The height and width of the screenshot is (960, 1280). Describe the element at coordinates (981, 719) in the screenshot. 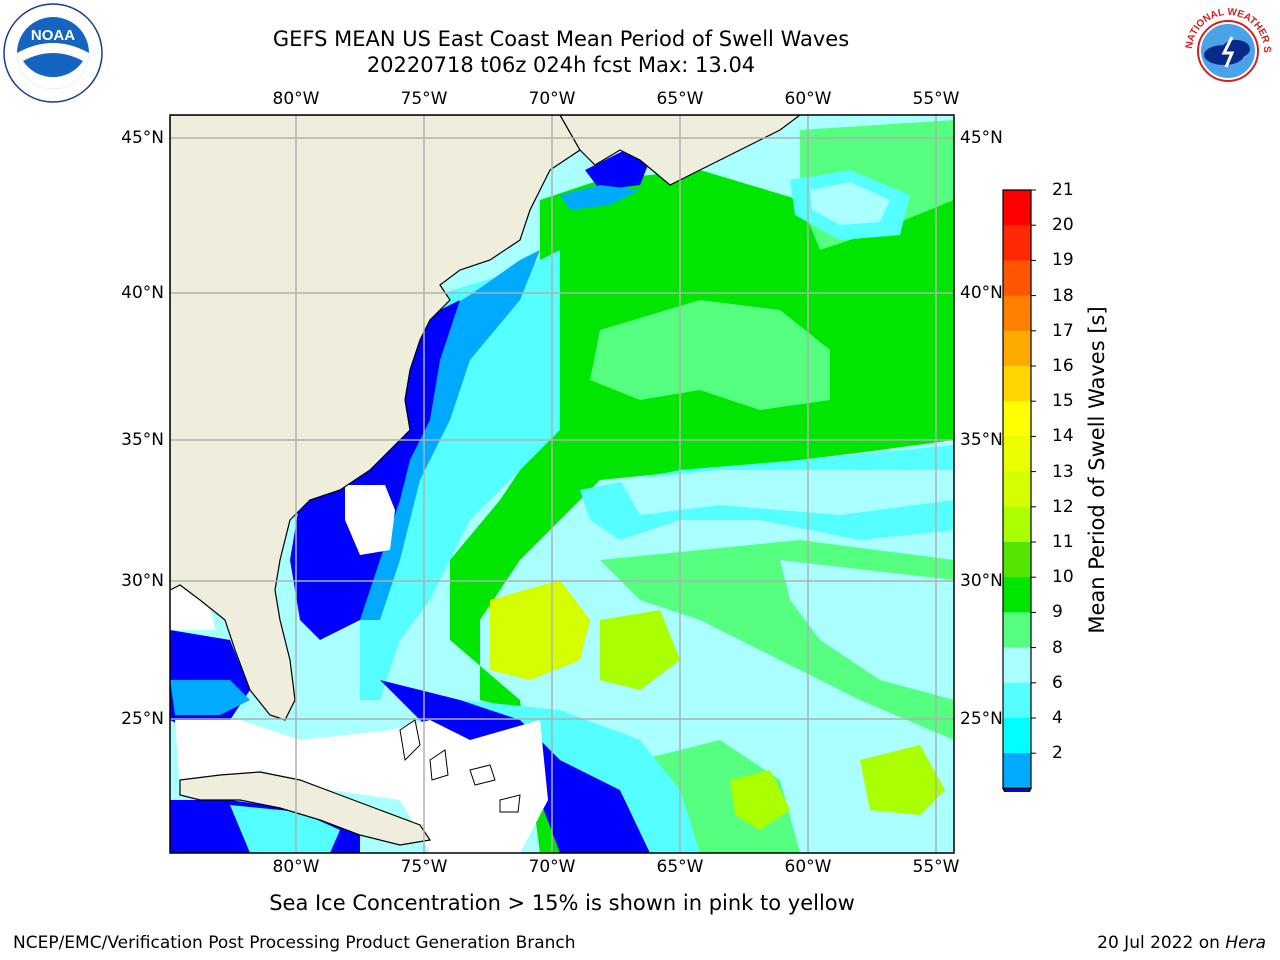

I see `lat-label-right: 25°N` at that location.